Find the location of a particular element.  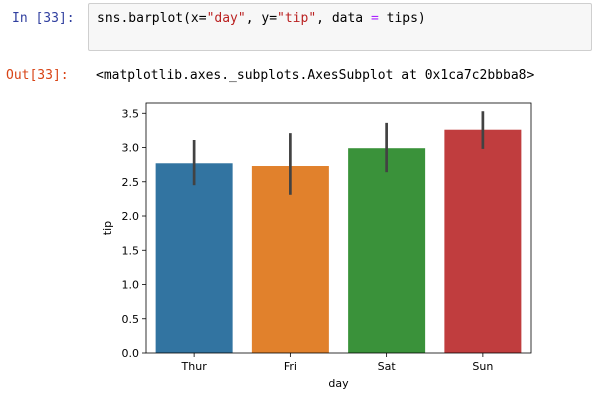

bar-thur is located at coordinates (194, 258).